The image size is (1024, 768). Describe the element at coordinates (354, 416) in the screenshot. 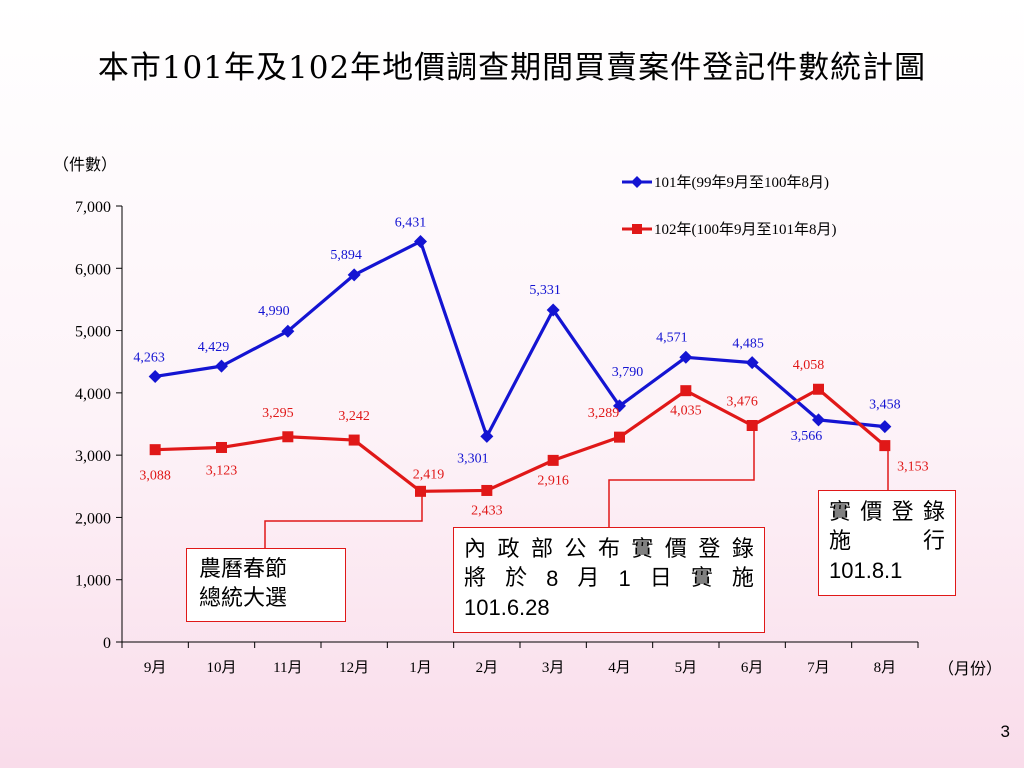

I see `series-2-data-label: 3,242` at that location.